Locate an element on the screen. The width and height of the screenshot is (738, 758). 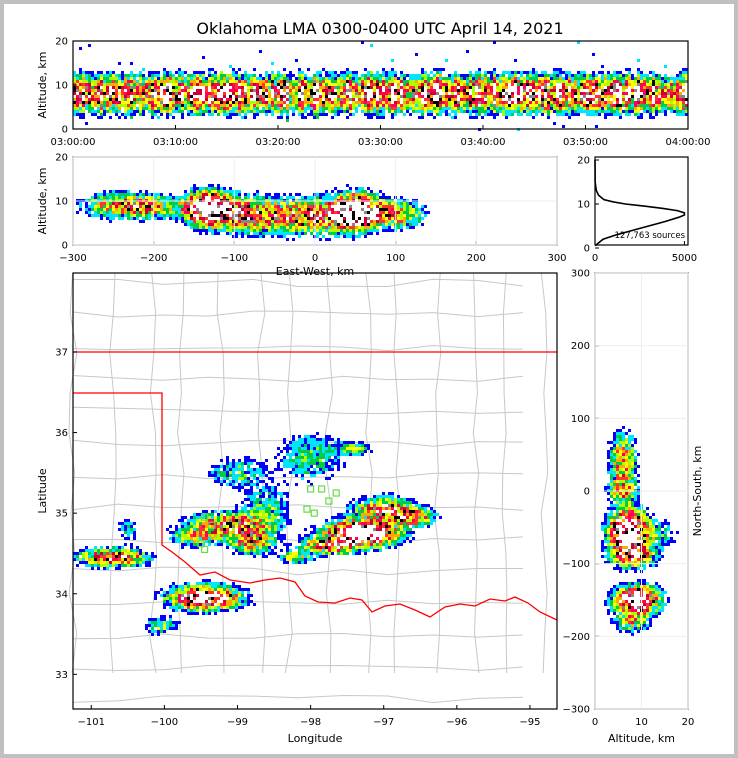
source-count-annotation: 127,763 sources is located at coordinates (649, 236).